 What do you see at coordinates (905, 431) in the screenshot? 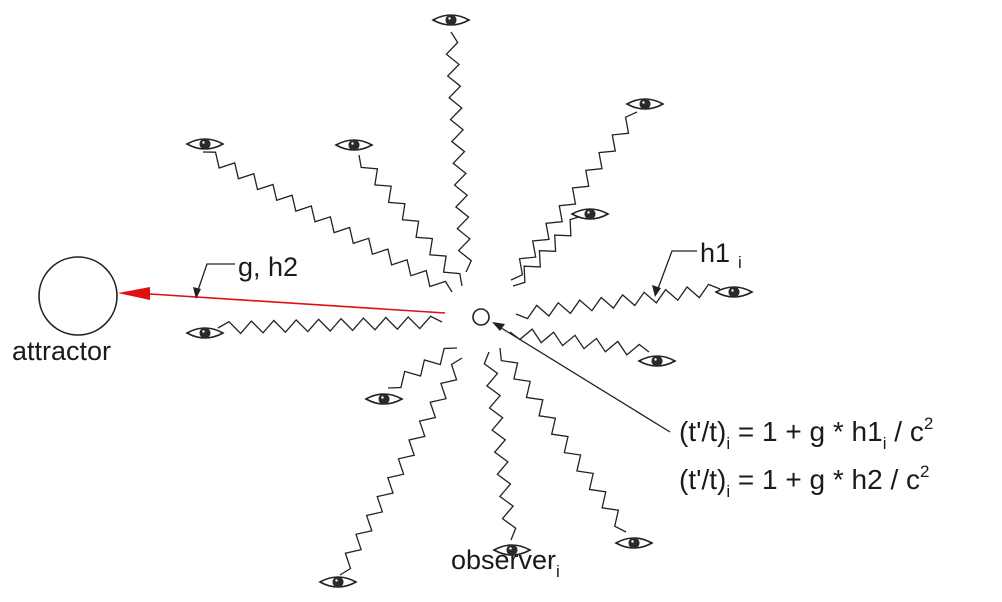
I see `eq1-rhs: / c` at bounding box center [905, 431].